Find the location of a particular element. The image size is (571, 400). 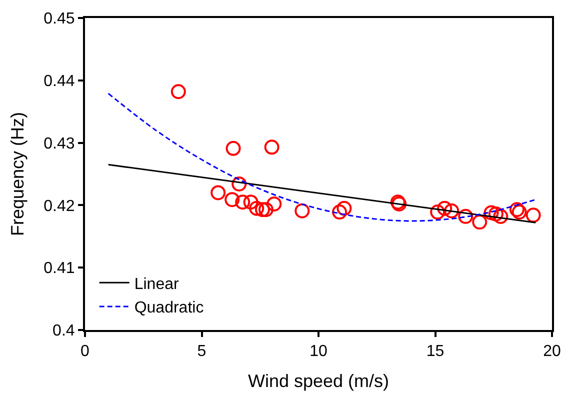

x-tick-label: 10 is located at coordinates (319, 351).